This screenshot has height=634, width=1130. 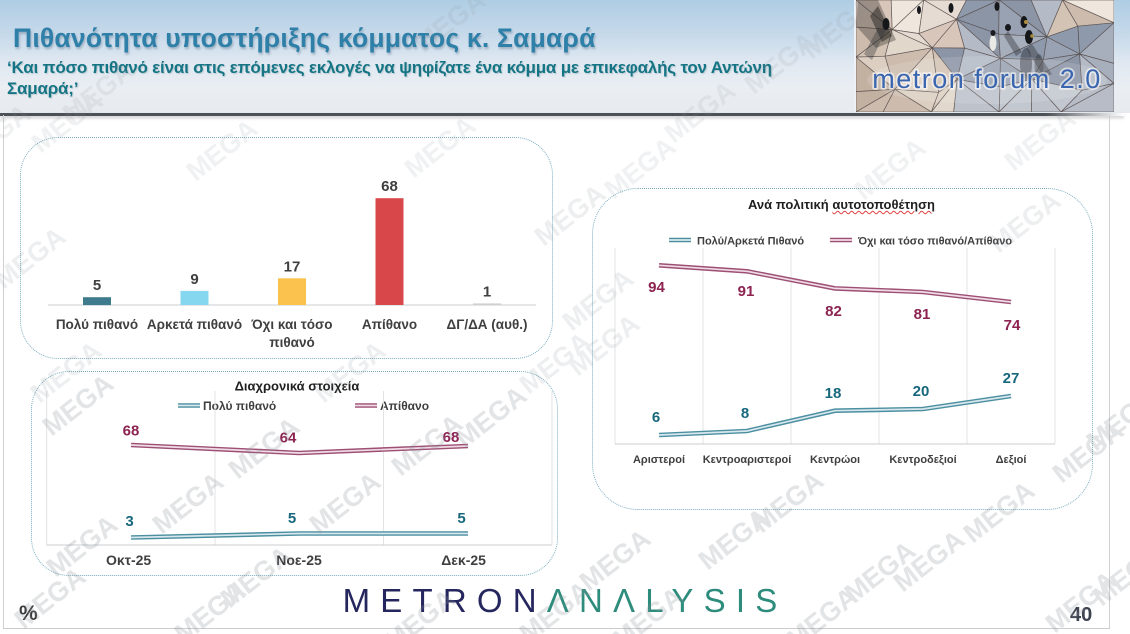 What do you see at coordinates (463, 560) in the screenshot?
I see `svg-text: Δεκ-25` at bounding box center [463, 560].